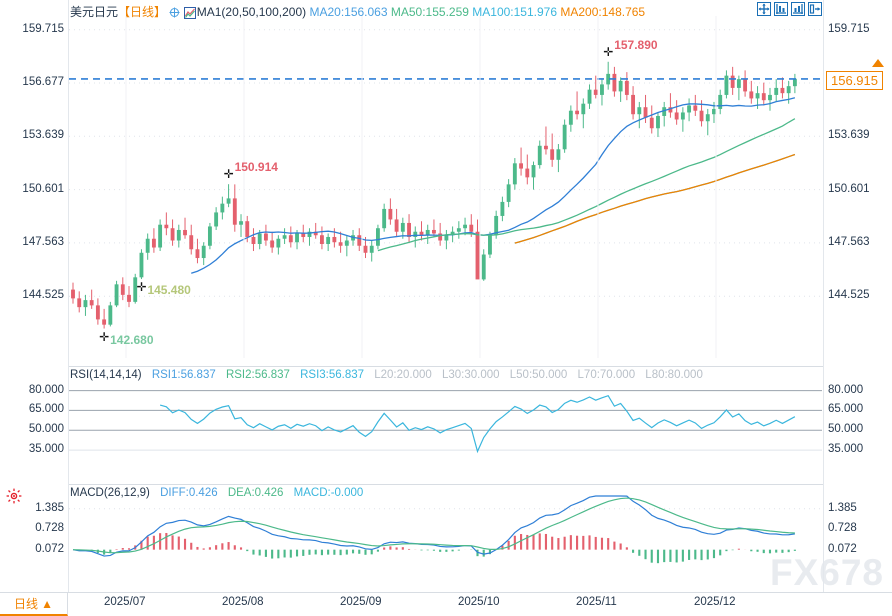  What do you see at coordinates (479, 602) in the screenshot?
I see `time-axis-label: 2025/10` at bounding box center [479, 602].